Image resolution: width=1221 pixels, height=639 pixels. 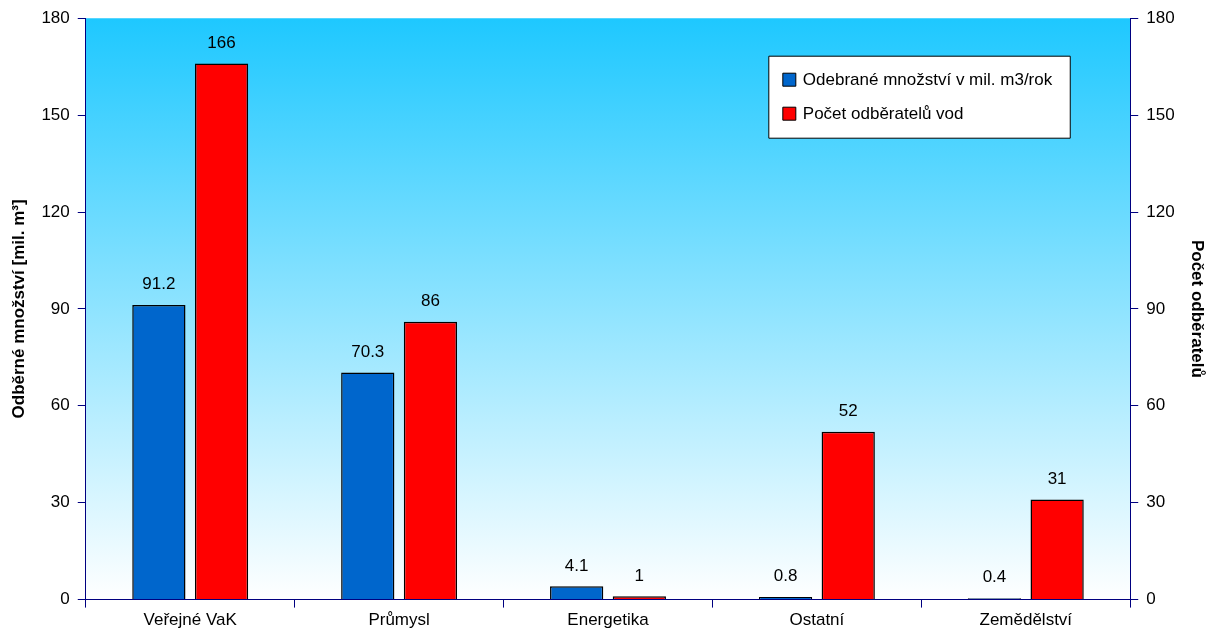 What do you see at coordinates (576, 565) in the screenshot?
I see `data-label: 4.1` at bounding box center [576, 565].